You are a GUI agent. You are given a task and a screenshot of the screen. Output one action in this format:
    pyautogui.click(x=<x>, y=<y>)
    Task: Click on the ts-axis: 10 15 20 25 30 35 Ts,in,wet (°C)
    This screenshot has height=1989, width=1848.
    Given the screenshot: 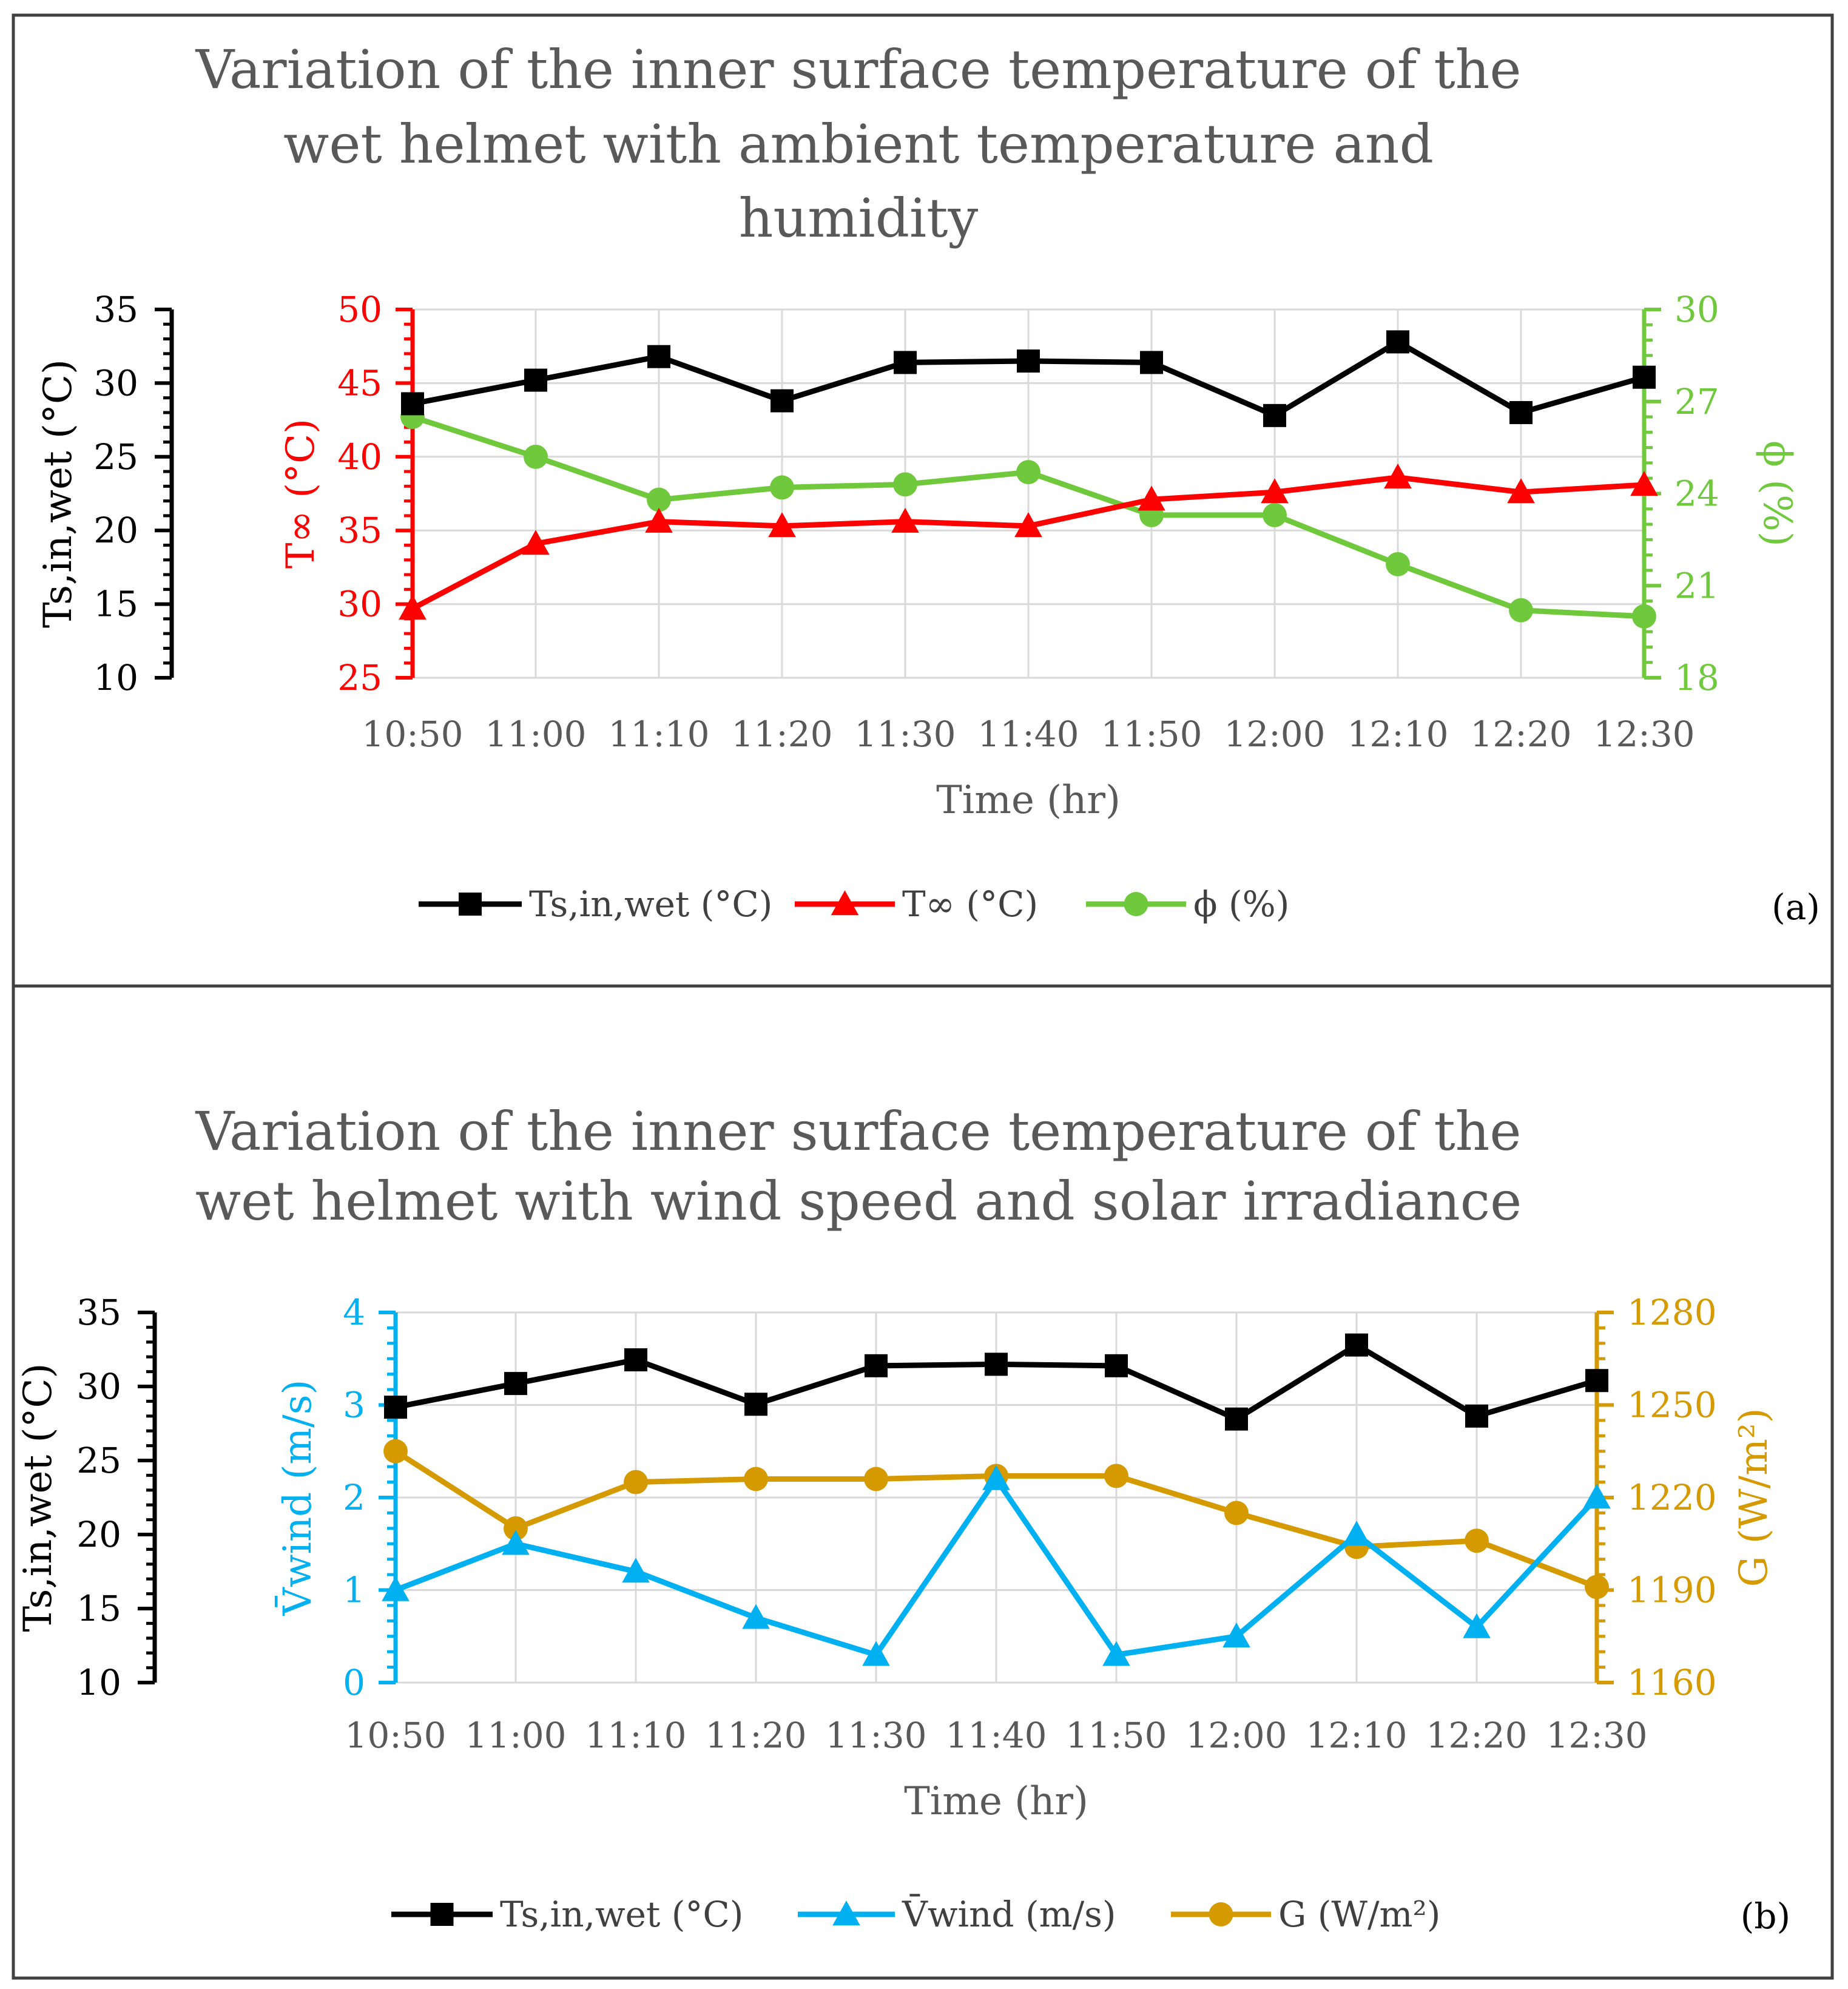 What is the action you would take?
    pyautogui.click(x=105, y=493)
    